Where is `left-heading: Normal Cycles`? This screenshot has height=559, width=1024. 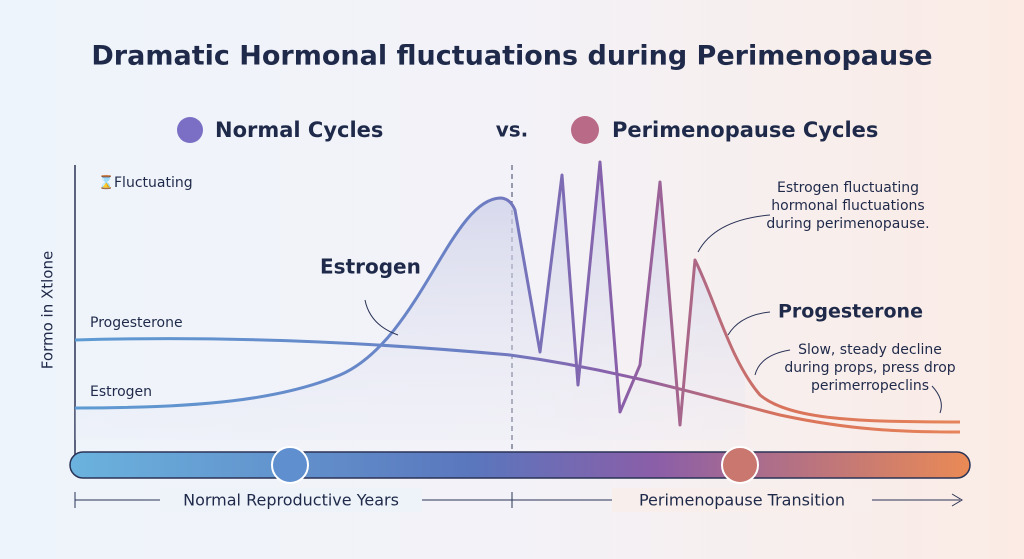 left-heading: Normal Cycles is located at coordinates (299, 130).